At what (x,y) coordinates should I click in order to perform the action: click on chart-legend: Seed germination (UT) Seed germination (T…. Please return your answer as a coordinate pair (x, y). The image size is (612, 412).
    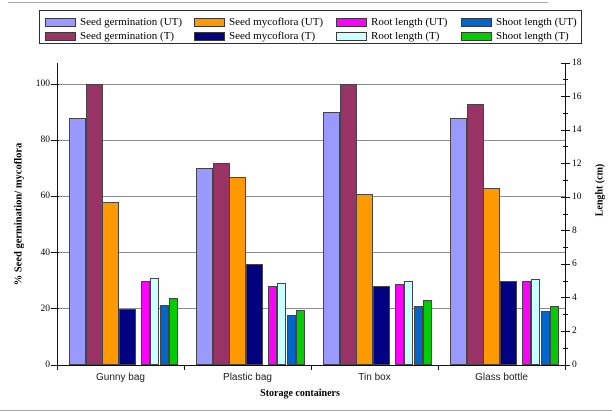
    Looking at the image, I should click on (310, 27).